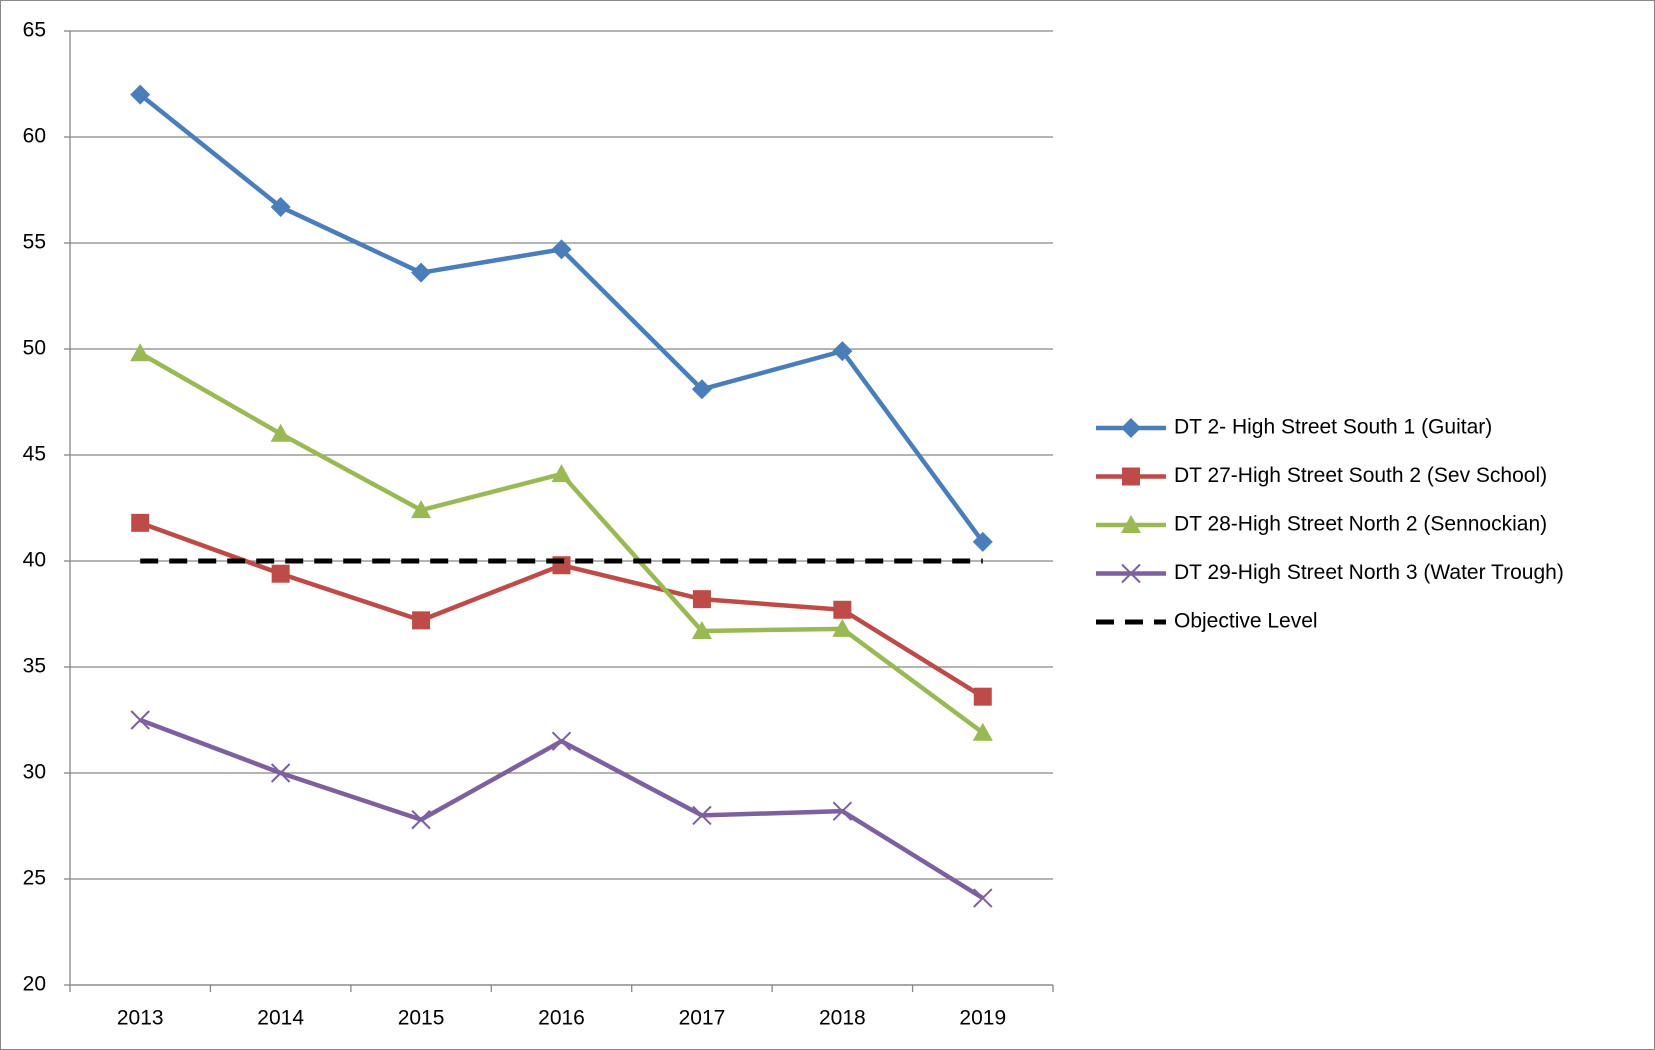 The height and width of the screenshot is (1050, 1655). I want to click on legend-label: Objective Level, so click(1246, 621).